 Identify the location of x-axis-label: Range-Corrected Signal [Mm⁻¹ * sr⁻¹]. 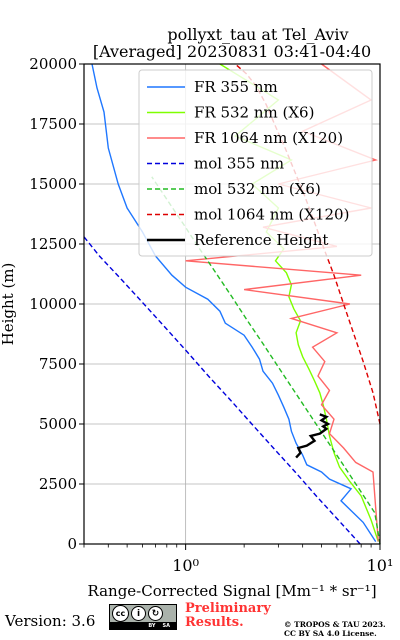
(231, 591).